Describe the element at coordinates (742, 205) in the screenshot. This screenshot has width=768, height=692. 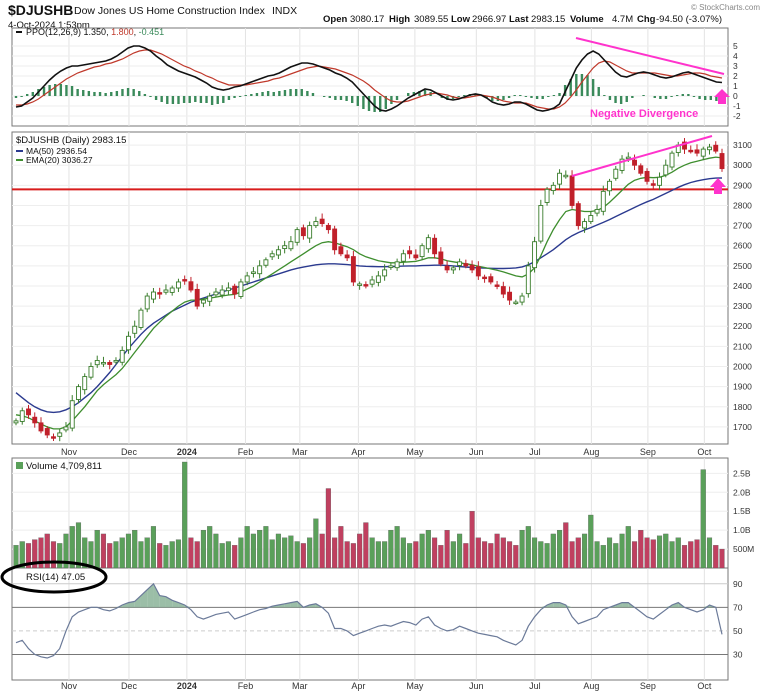
I see `price-y-tick: 2800` at that location.